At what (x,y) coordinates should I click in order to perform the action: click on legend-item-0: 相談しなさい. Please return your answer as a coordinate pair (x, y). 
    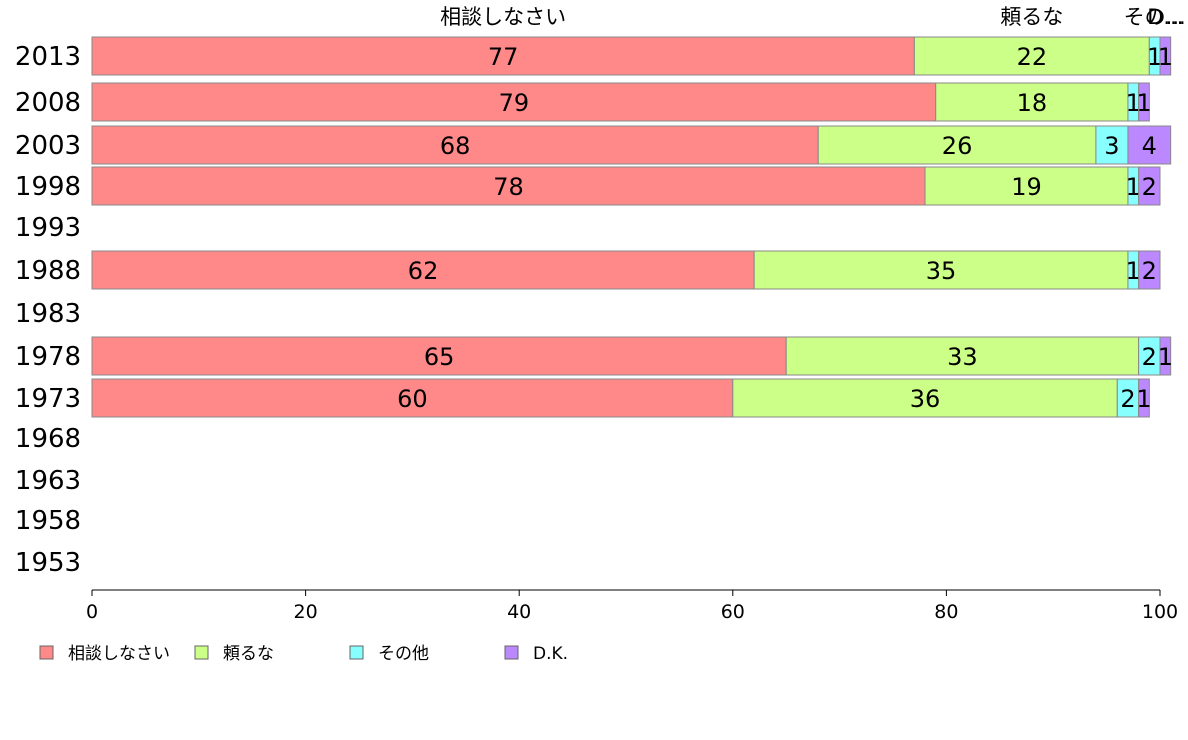
    Looking at the image, I should click on (104, 654).